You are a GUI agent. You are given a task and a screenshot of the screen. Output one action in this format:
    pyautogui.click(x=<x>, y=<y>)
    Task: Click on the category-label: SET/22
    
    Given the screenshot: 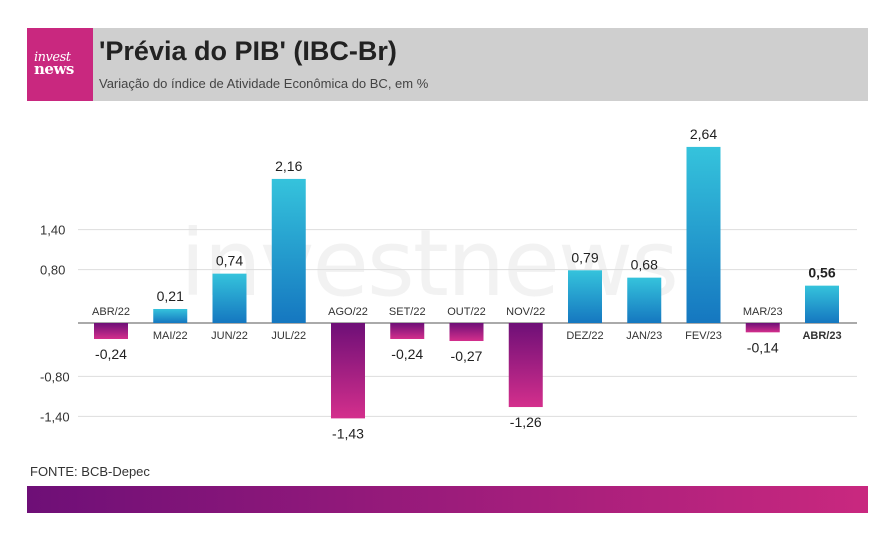 What is the action you would take?
    pyautogui.click(x=407, y=312)
    